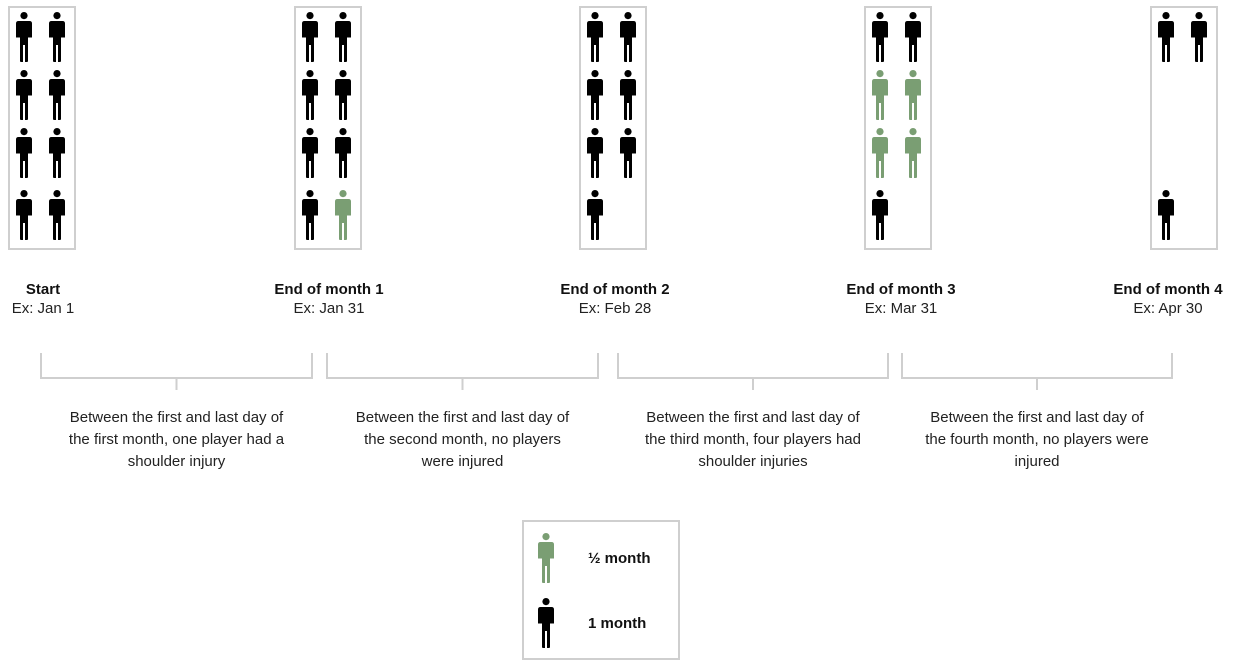 Image resolution: width=1253 pixels, height=660 pixels. Describe the element at coordinates (1168, 308) in the screenshot. I see `stage-subtitle: Ex: Apr 30` at that location.